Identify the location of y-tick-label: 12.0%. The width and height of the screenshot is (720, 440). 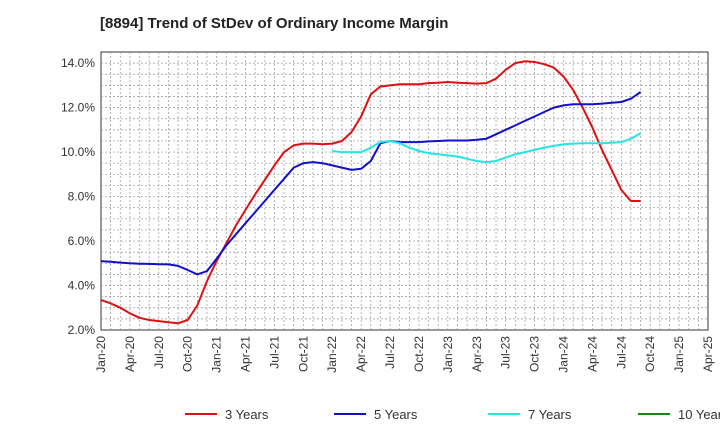
(78, 108).